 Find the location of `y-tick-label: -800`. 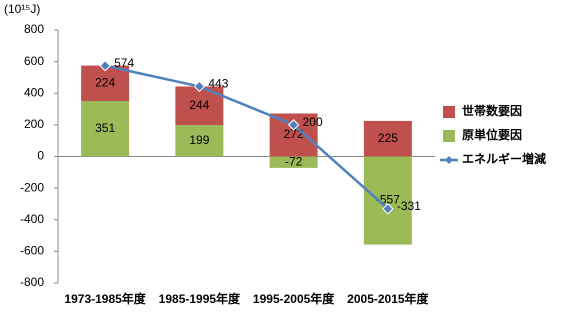

y-tick-label: -800 is located at coordinates (32, 282).